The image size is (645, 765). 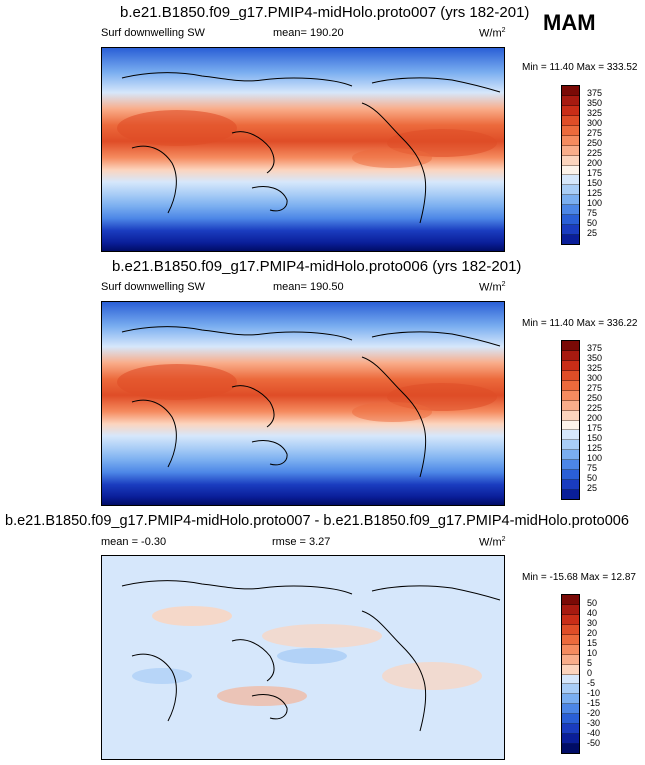 What do you see at coordinates (579, 577) in the screenshot?
I see `panel3-minmax: Min = -15.68 Max = 12.87` at bounding box center [579, 577].